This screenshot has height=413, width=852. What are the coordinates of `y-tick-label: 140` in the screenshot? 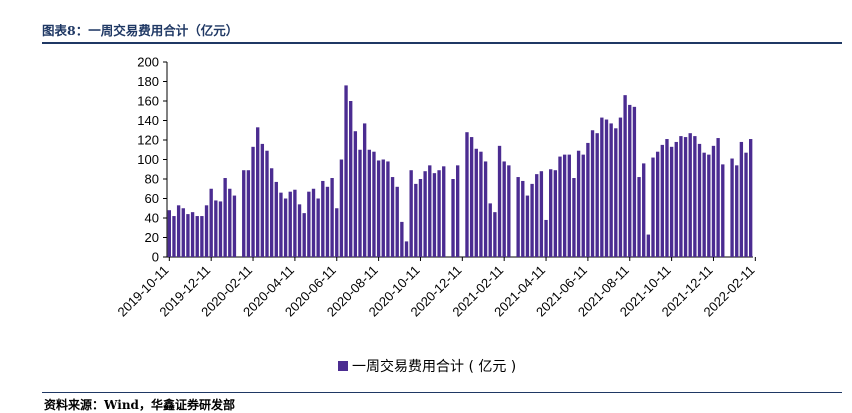 It's located at (148, 120).